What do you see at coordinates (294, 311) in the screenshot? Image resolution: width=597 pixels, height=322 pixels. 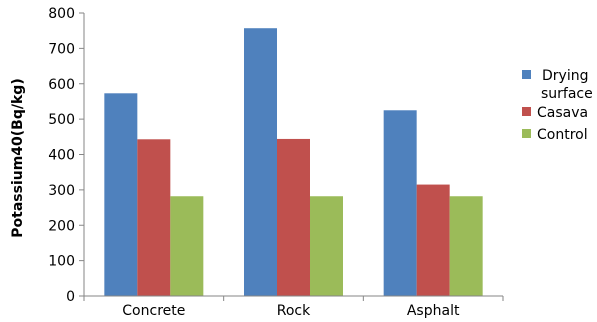 I see `x-tick-label: Rock` at bounding box center [294, 311].